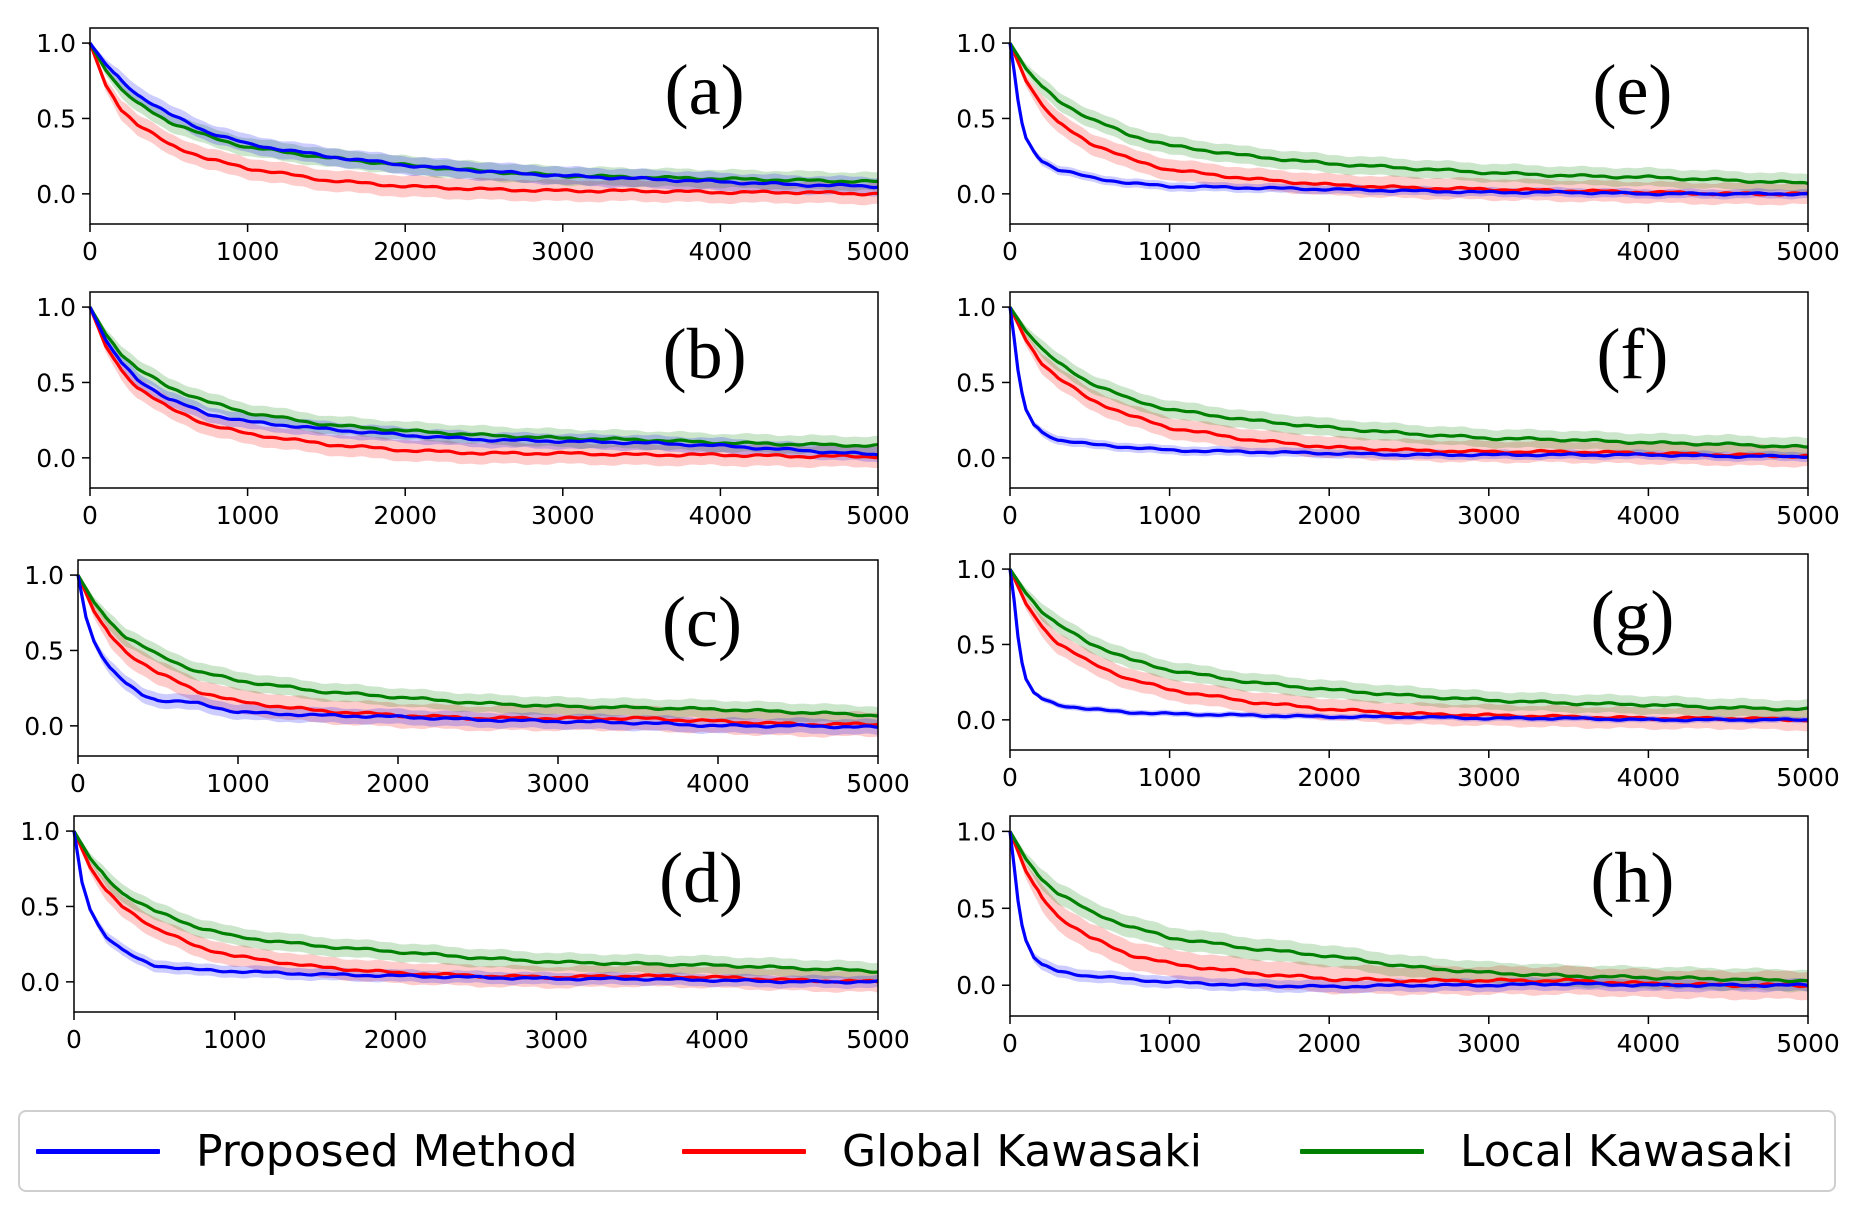 This screenshot has height=1210, width=1853. What do you see at coordinates (1627, 1151) in the screenshot?
I see `legend-label: Local Kawasaki` at bounding box center [1627, 1151].